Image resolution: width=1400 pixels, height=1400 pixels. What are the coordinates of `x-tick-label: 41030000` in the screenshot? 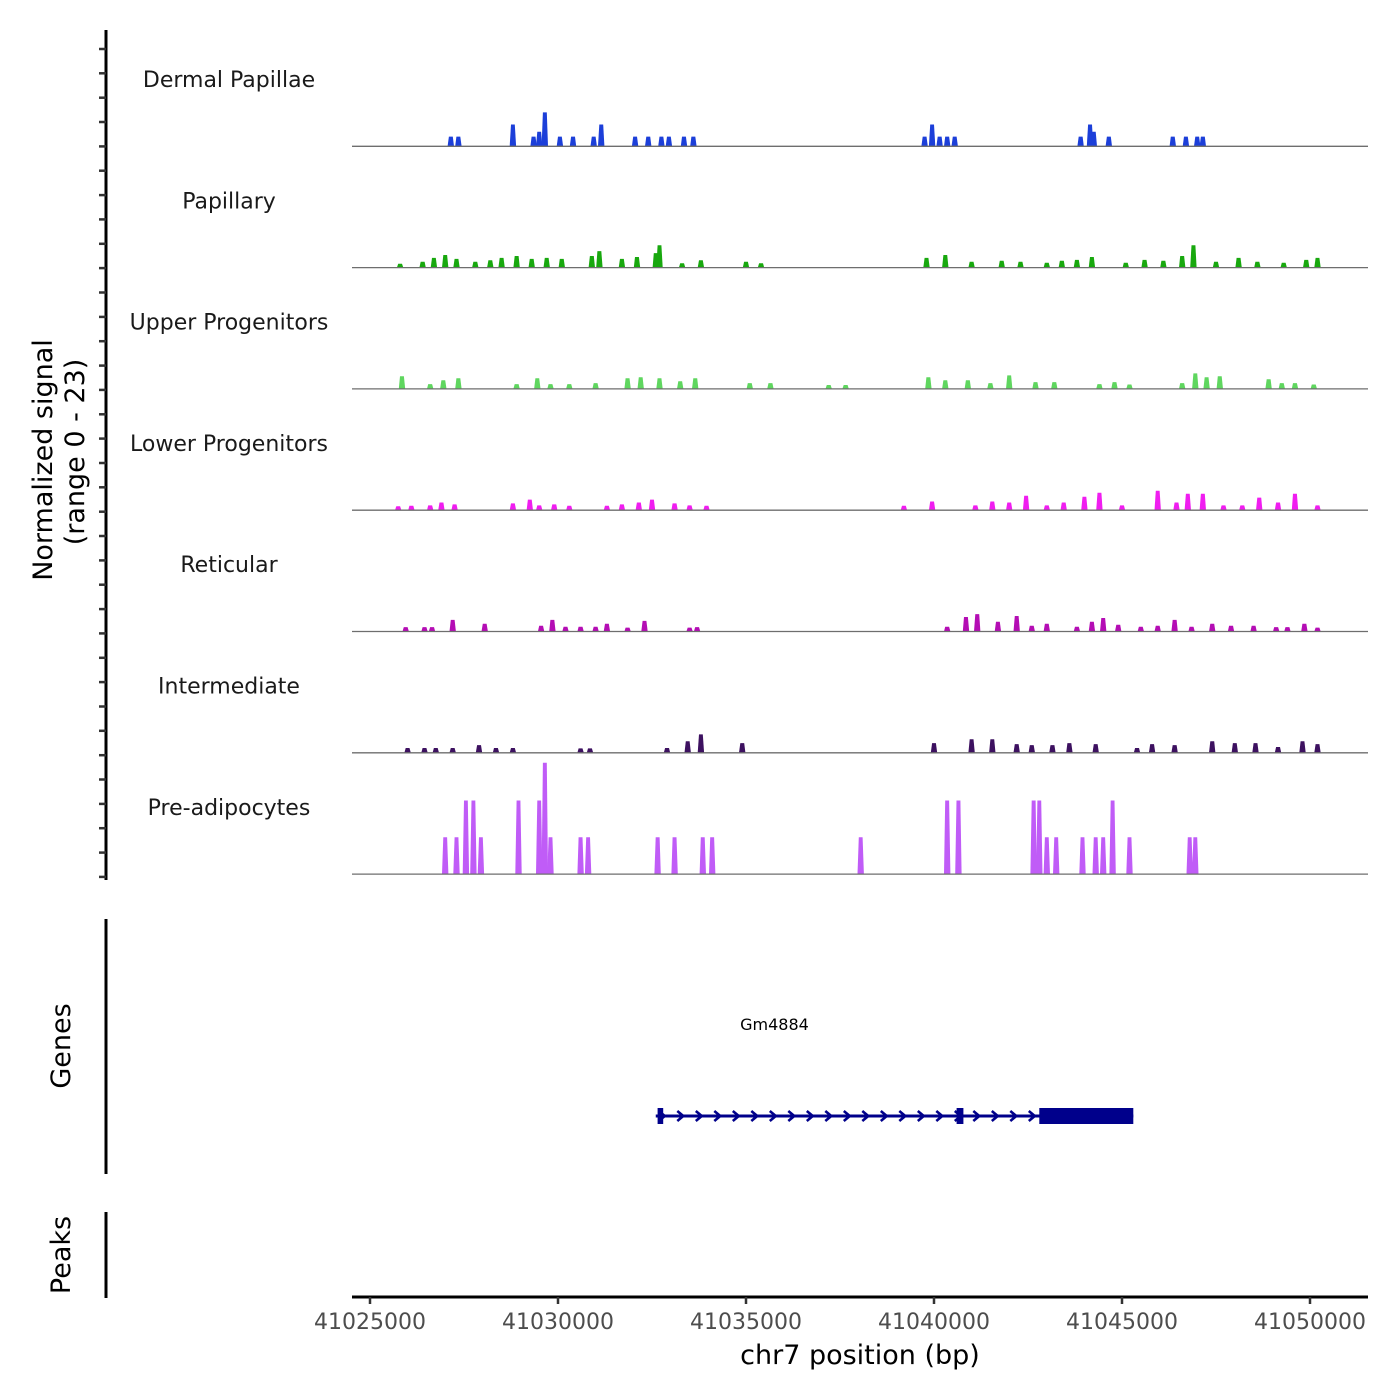 It's located at (558, 1322).